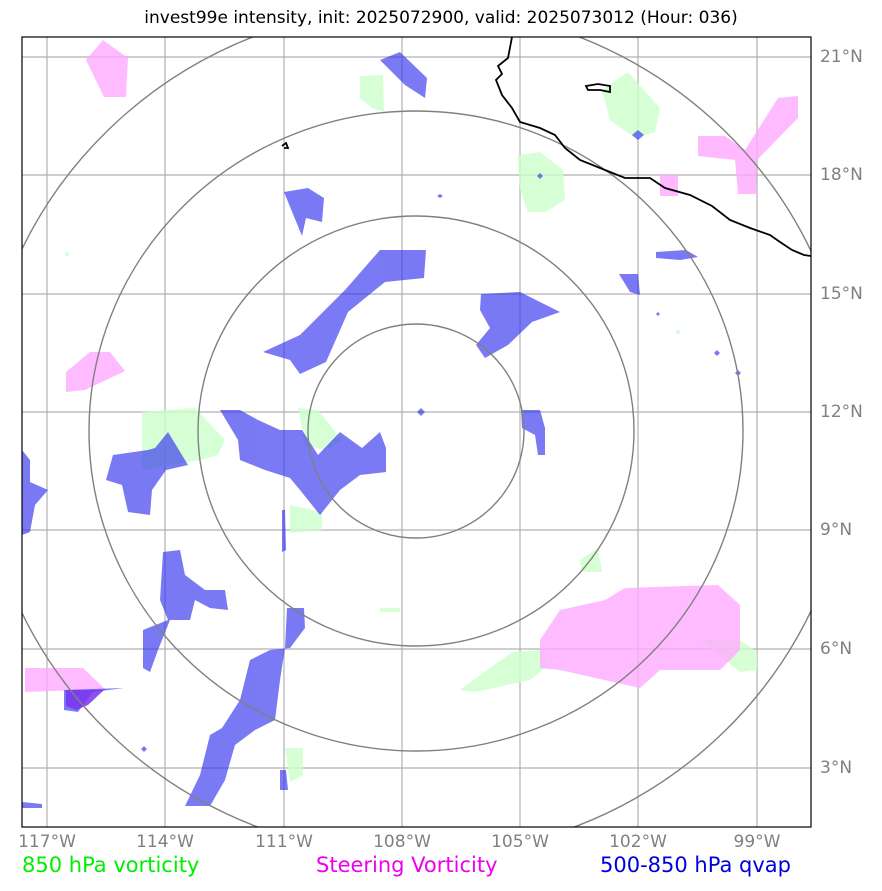 This screenshot has width=882, height=891. What do you see at coordinates (757, 842) in the screenshot?
I see `longitude-label: 99°W` at bounding box center [757, 842].